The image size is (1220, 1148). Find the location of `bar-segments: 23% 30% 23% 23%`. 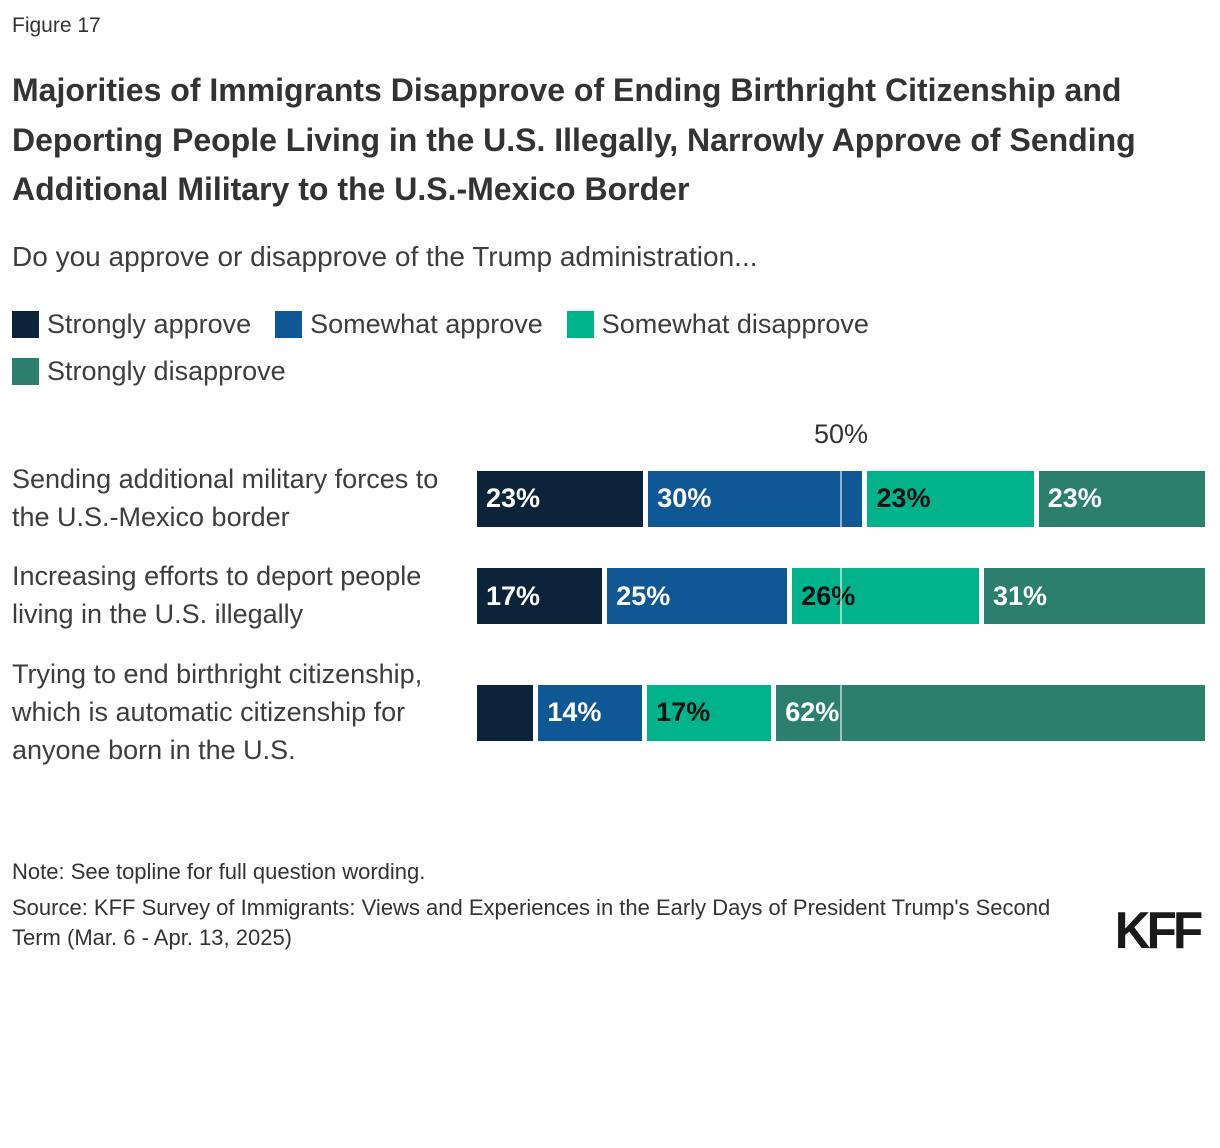

bar-segments: 23% 30% 23% 23% is located at coordinates (841, 498).